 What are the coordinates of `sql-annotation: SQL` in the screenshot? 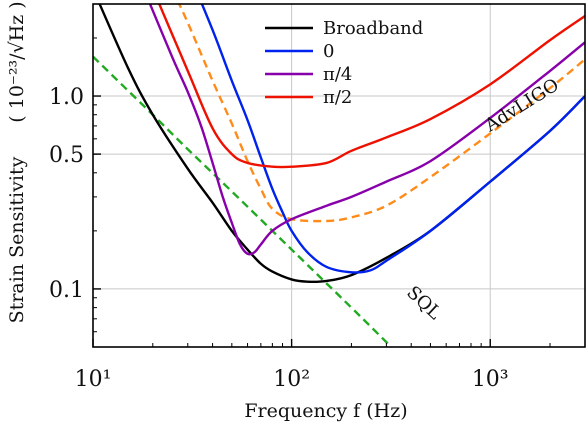 It's located at (423, 303).